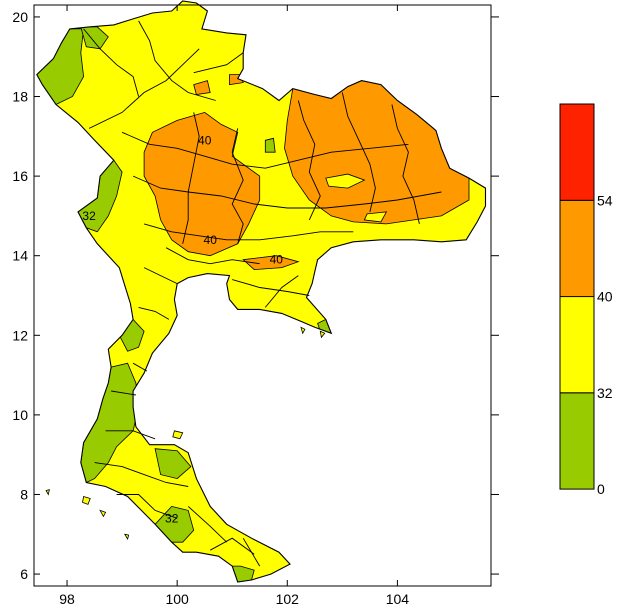 This screenshot has width=620, height=610. Describe the element at coordinates (20, 256) in the screenshot. I see `y-tick-label: 14` at that location.